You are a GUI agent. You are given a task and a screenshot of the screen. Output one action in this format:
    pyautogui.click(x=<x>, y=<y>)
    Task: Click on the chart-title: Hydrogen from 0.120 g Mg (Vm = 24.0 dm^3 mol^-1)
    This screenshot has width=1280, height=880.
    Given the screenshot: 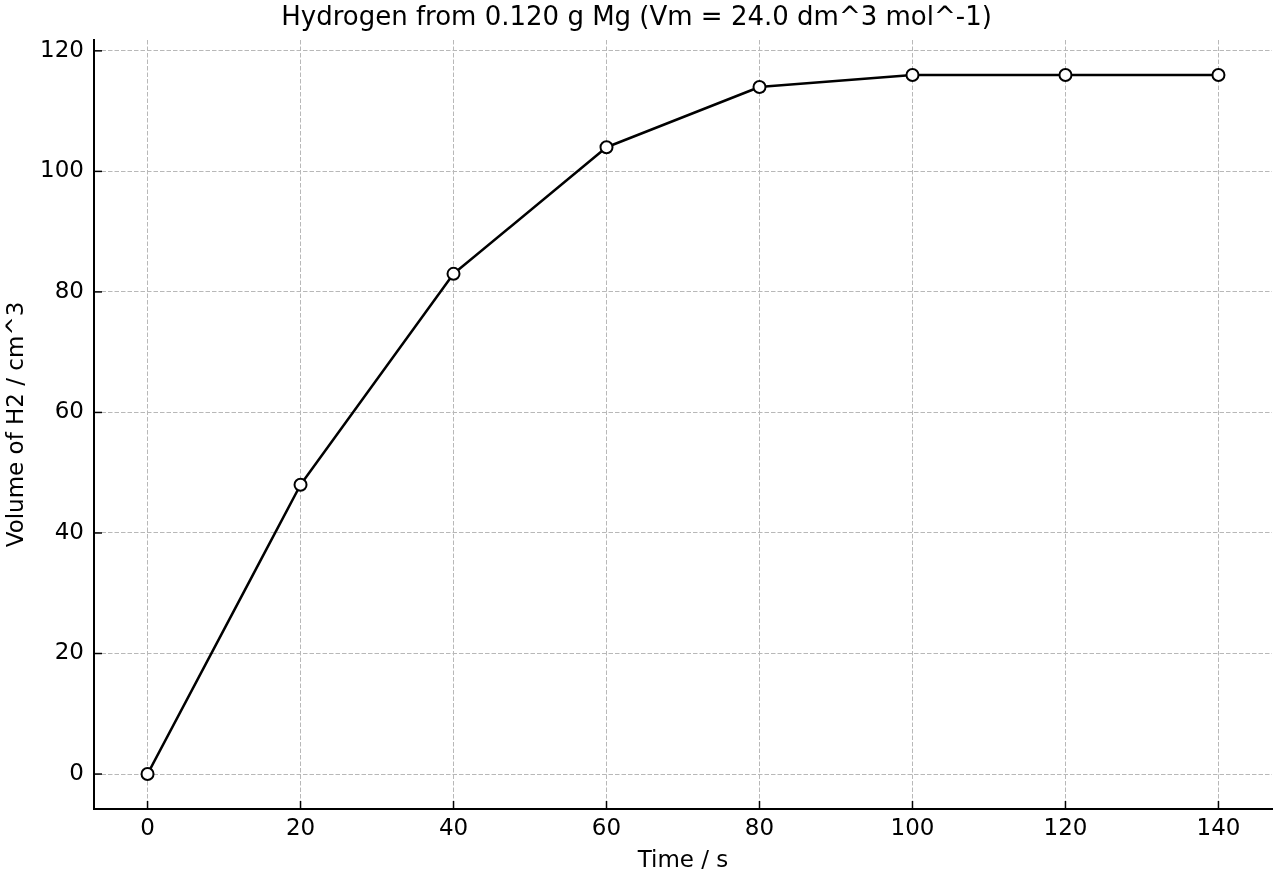 What is the action you would take?
    pyautogui.click(x=636, y=16)
    